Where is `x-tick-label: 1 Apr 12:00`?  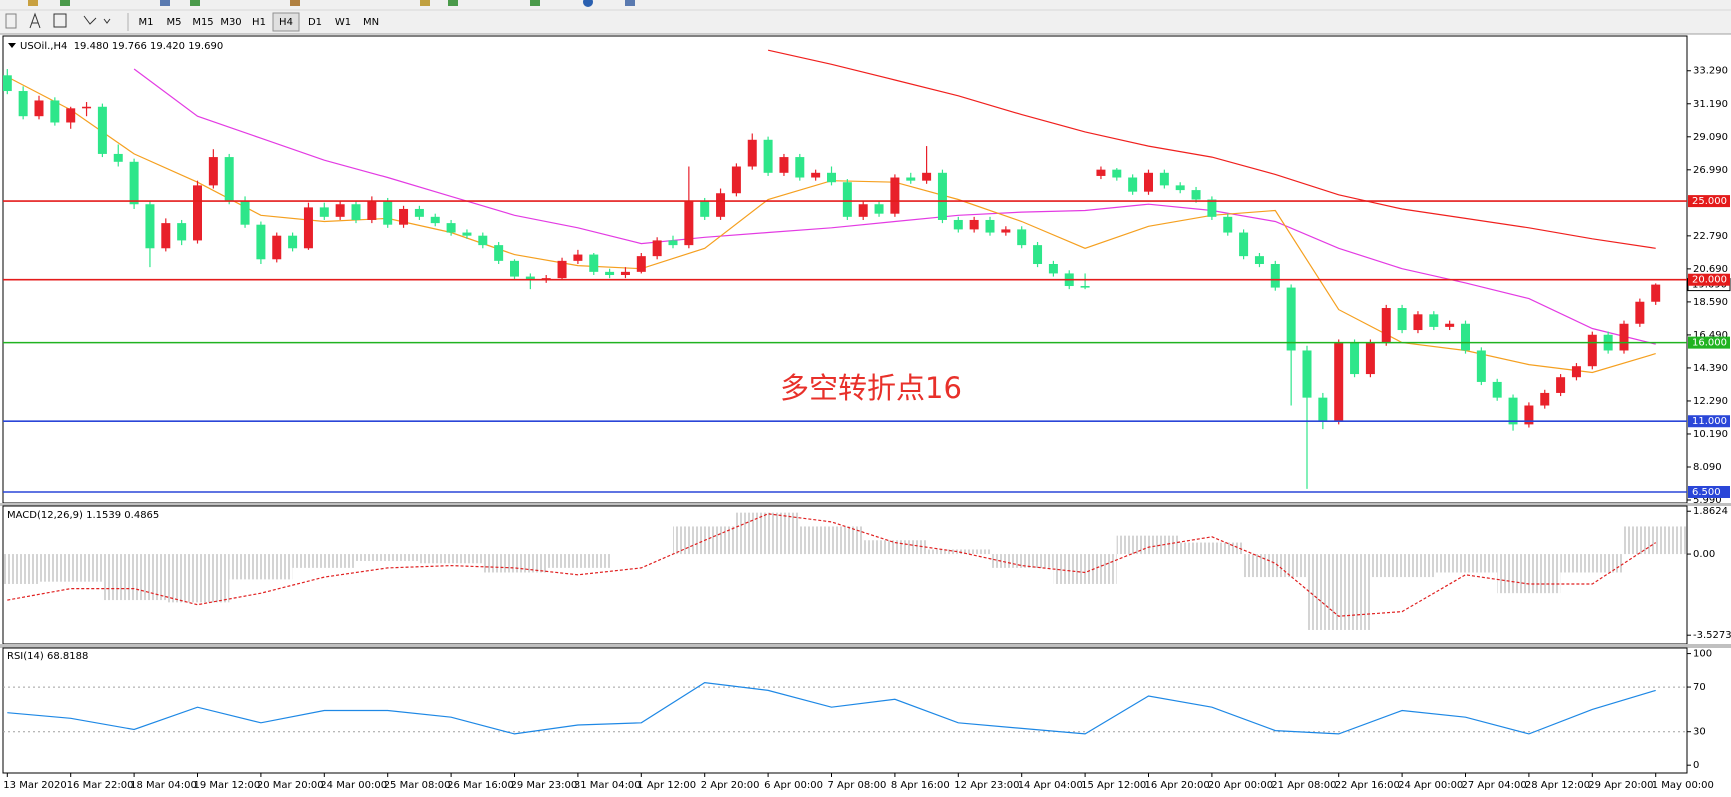 x-tick-label: 1 Apr 12:00 is located at coordinates (666, 785).